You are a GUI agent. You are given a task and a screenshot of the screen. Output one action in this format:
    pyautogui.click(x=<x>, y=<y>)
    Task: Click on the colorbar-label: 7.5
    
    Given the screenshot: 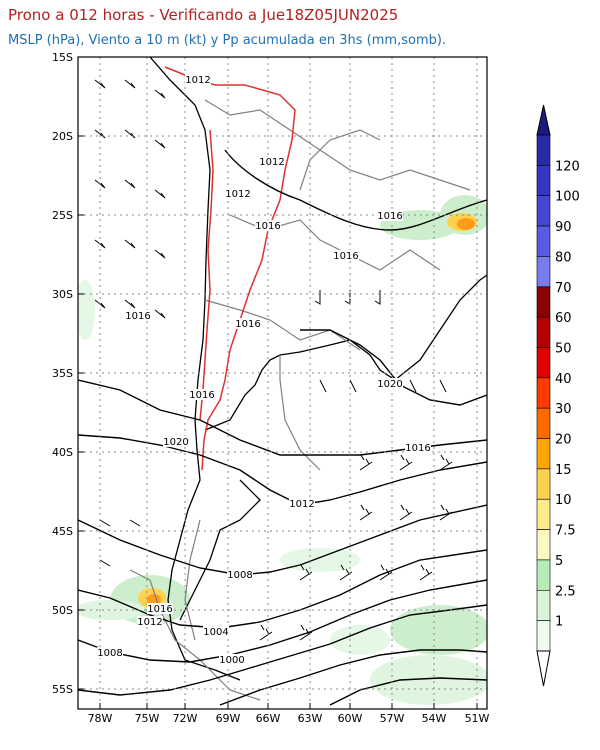 What is the action you would take?
    pyautogui.click(x=565, y=531)
    